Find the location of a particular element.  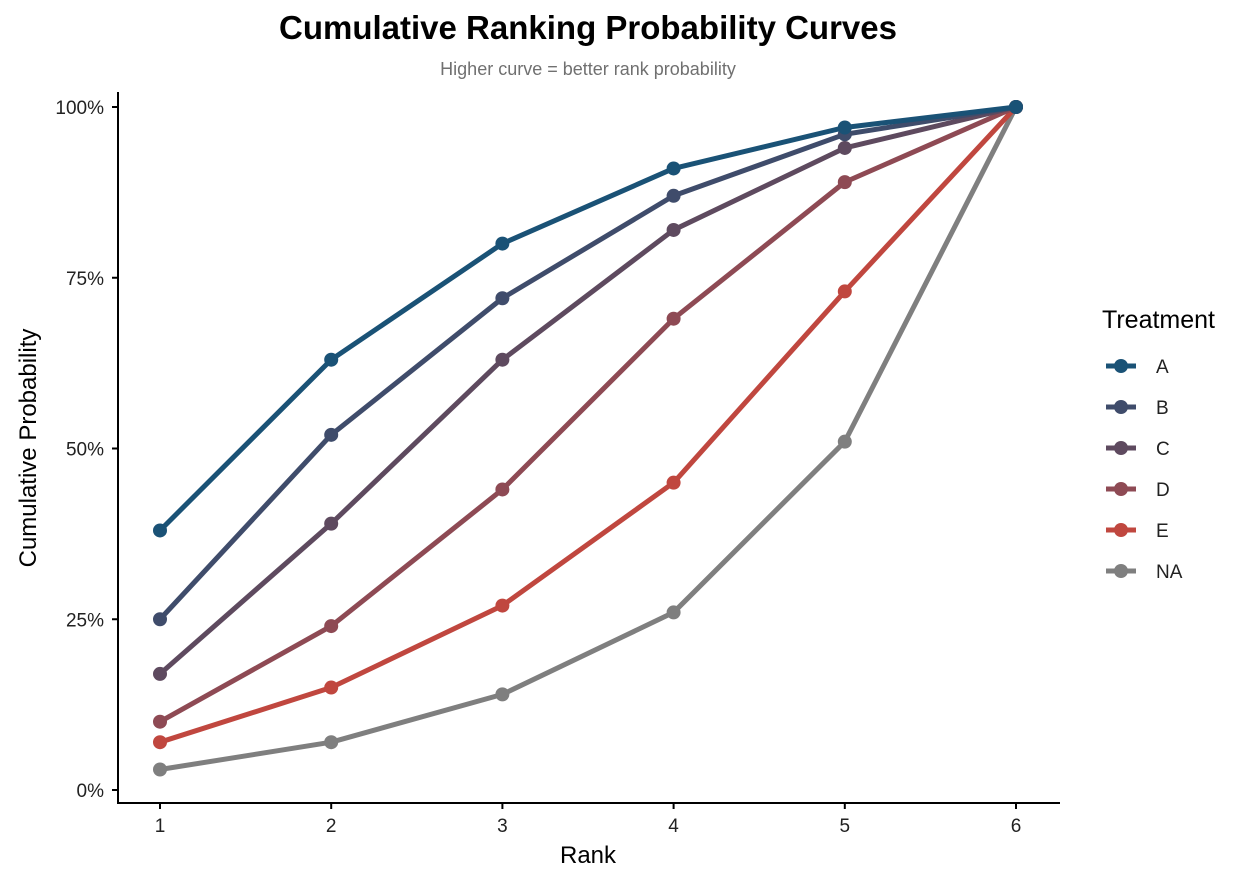

legend-label: A is located at coordinates (1162, 367).